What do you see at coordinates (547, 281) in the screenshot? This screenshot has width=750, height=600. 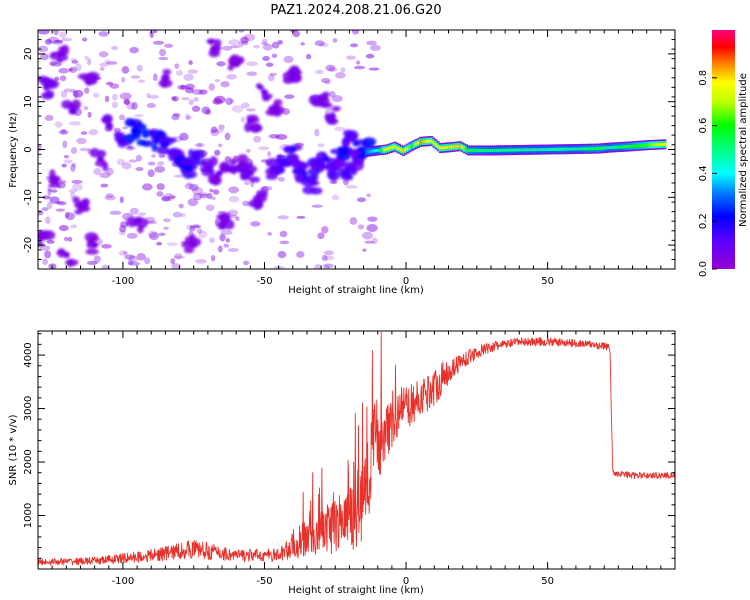 I see `x-tick-label: 50` at bounding box center [547, 281].